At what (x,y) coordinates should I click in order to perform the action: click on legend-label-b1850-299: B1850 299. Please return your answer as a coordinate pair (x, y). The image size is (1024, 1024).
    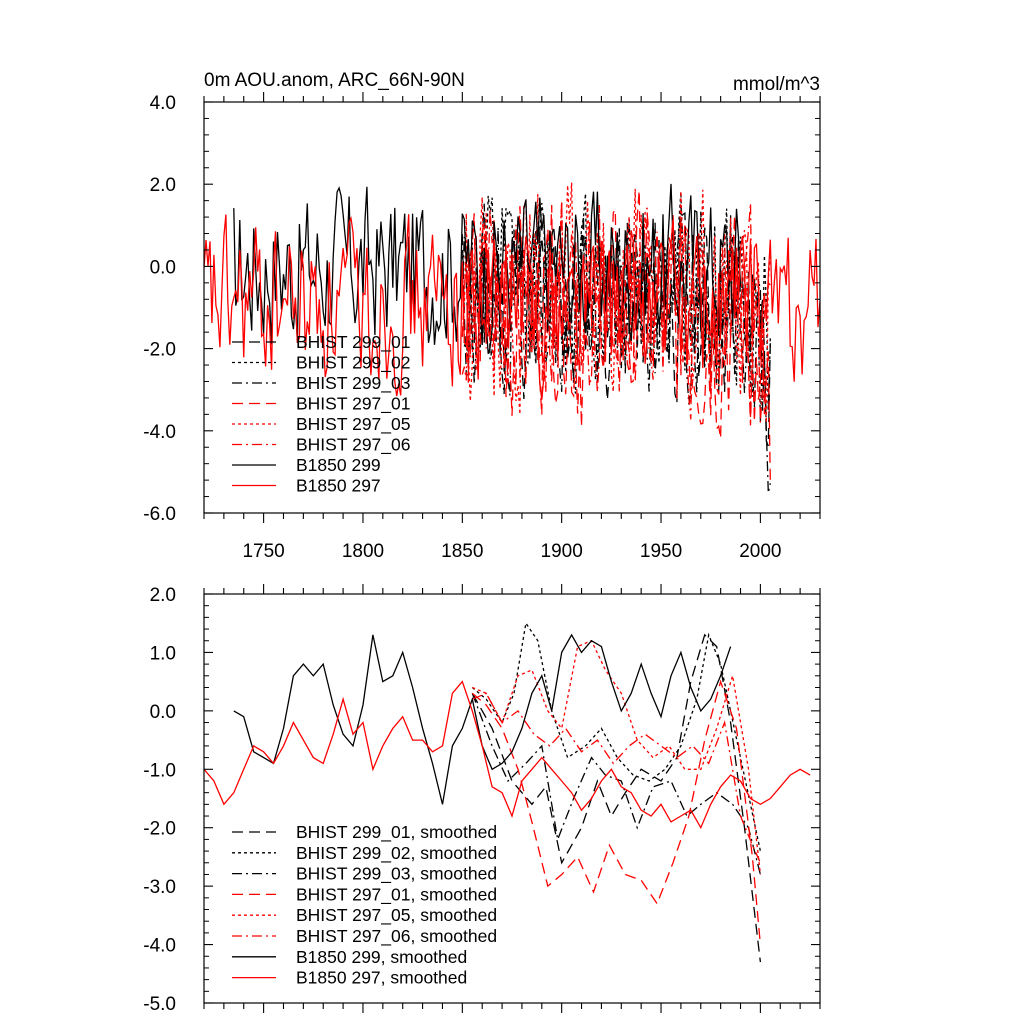
    Looking at the image, I should click on (338, 465).